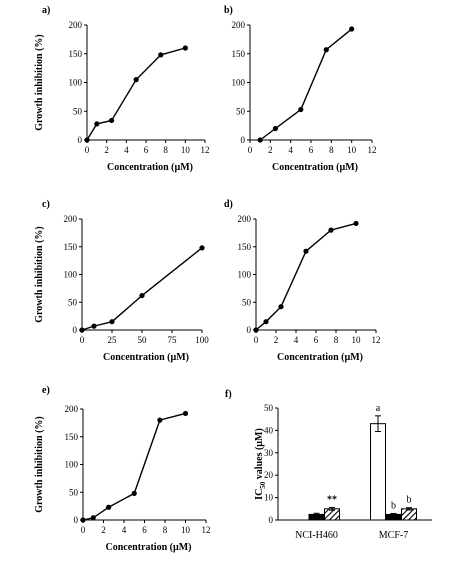  What do you see at coordinates (202, 340) in the screenshot?
I see `x-tick-label: 100` at bounding box center [202, 340].